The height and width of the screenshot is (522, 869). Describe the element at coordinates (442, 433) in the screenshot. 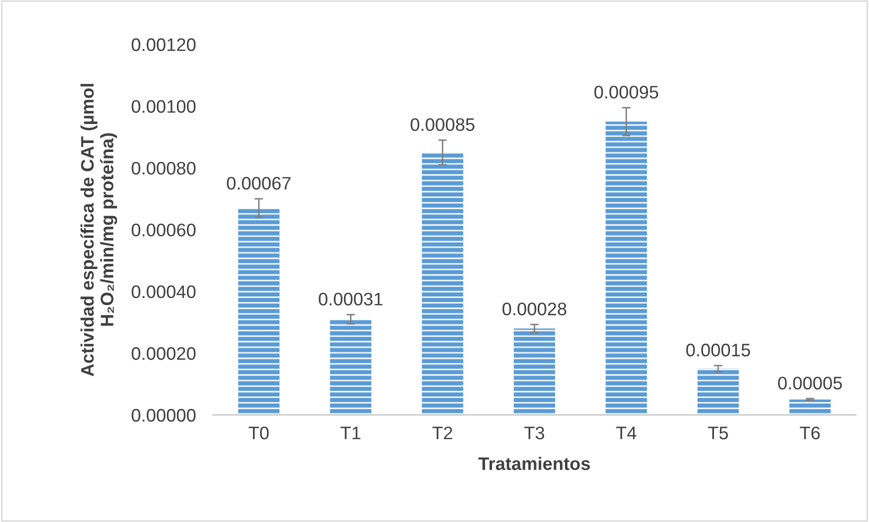

I see `x-tick-label: T2` at that location.